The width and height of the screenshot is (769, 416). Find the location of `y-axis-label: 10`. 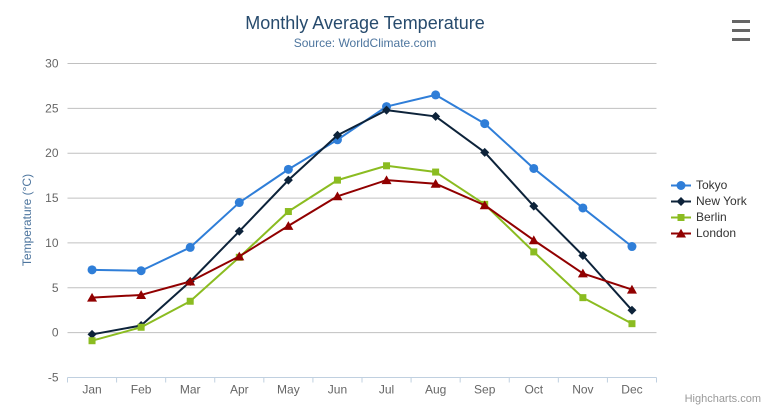

y-axis-label: 10 is located at coordinates (52, 243).